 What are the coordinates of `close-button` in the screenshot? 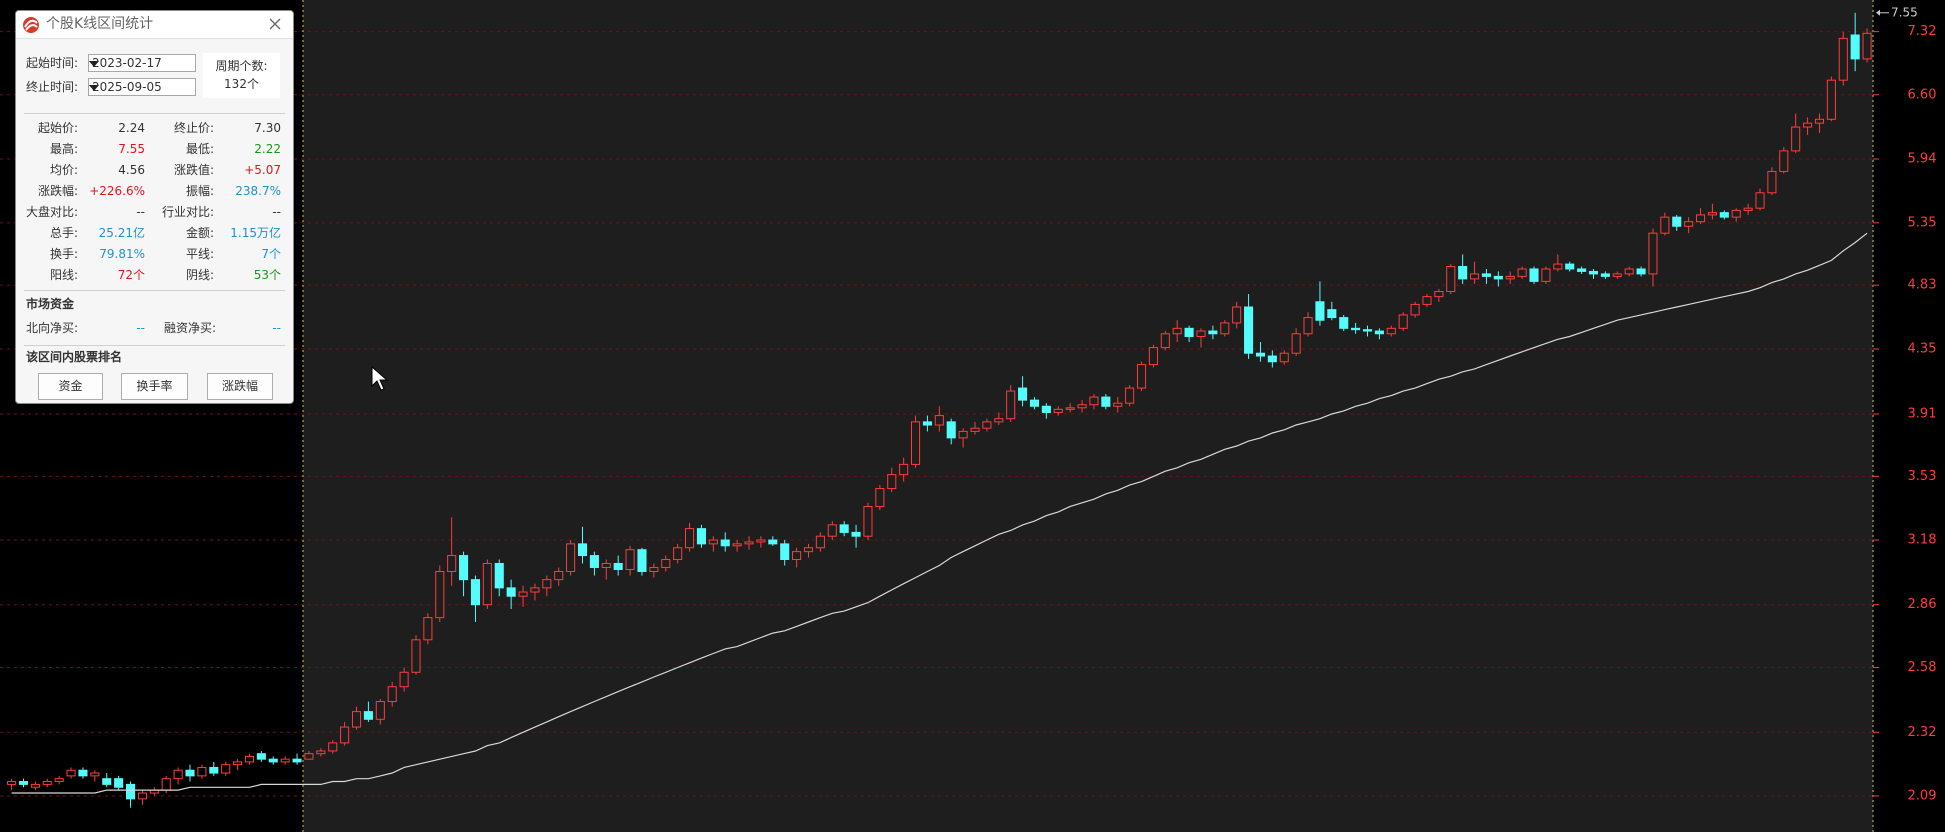 It's located at (275, 24).